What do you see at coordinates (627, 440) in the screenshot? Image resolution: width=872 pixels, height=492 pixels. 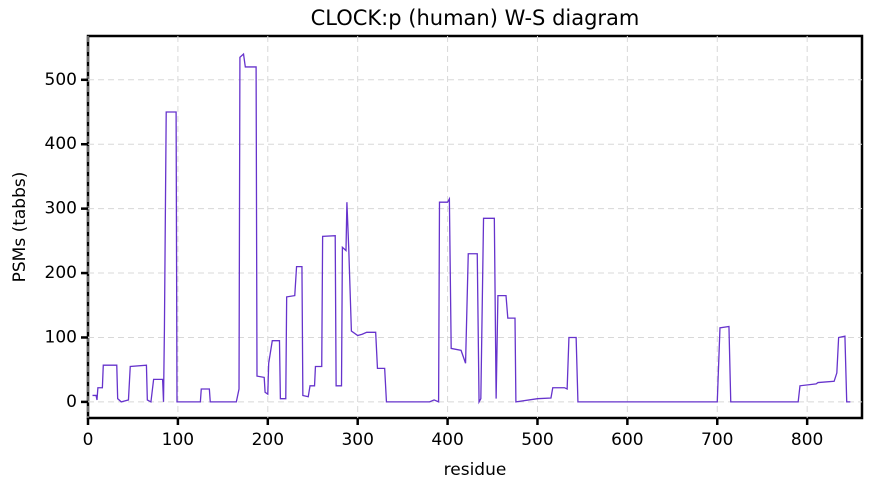 I see `x-tick-label: 600` at bounding box center [627, 440].